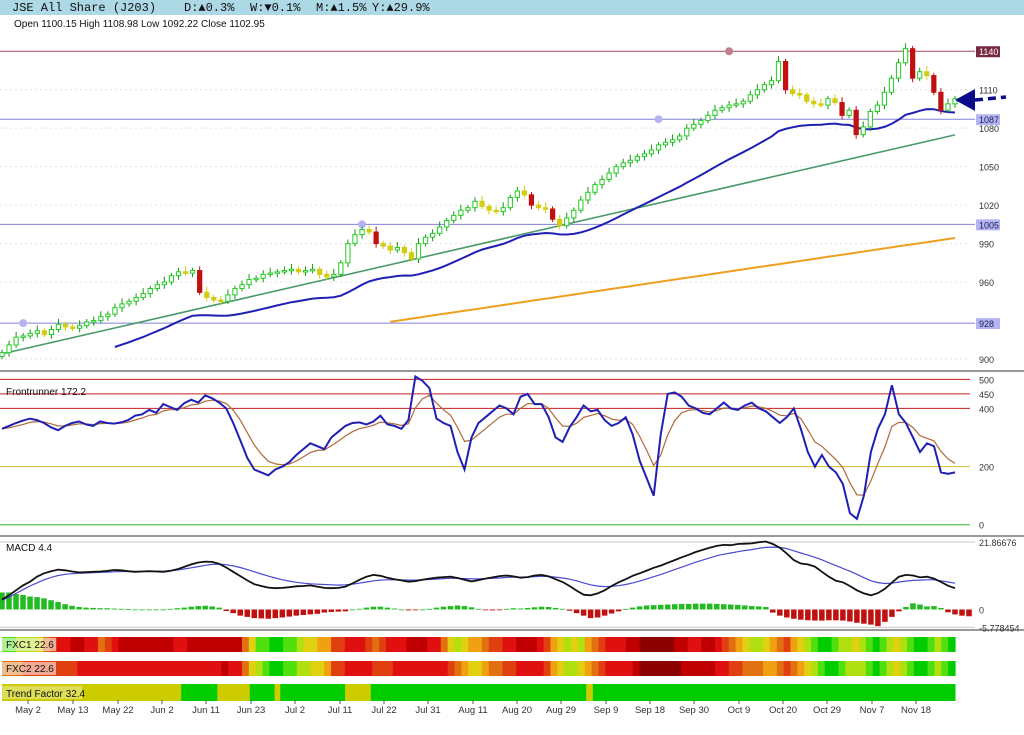  I want to click on price-tick-label: 1050, so click(989, 168).